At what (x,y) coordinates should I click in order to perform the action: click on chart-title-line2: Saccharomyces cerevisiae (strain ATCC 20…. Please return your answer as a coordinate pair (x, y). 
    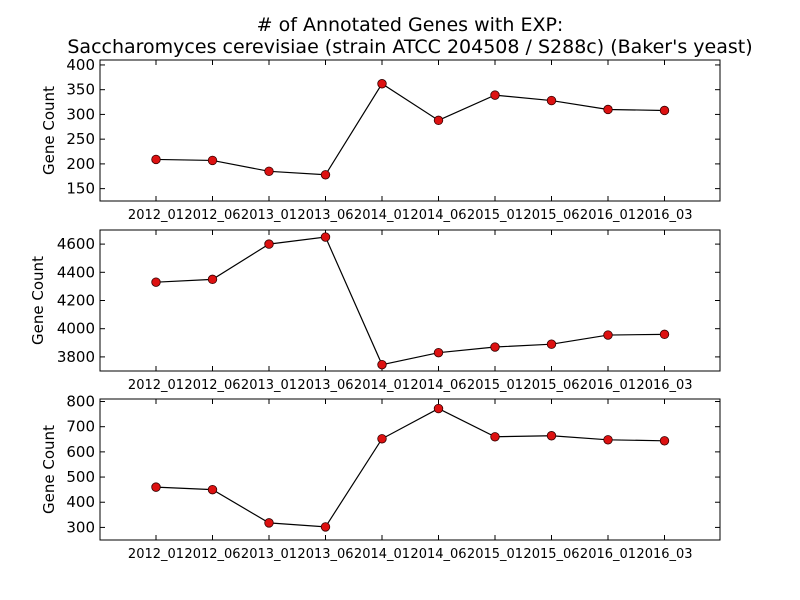
    Looking at the image, I should click on (409, 47).